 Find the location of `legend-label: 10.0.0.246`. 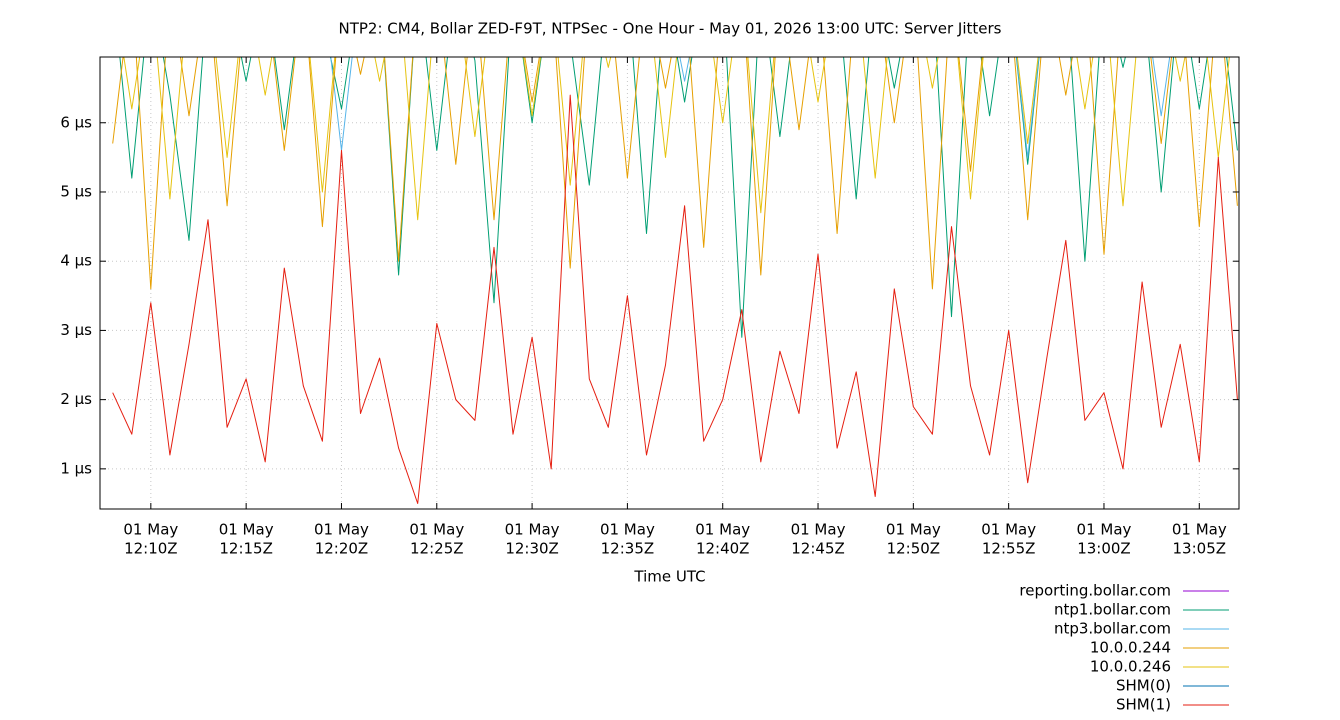

legend-label: 10.0.0.246 is located at coordinates (1130, 667).